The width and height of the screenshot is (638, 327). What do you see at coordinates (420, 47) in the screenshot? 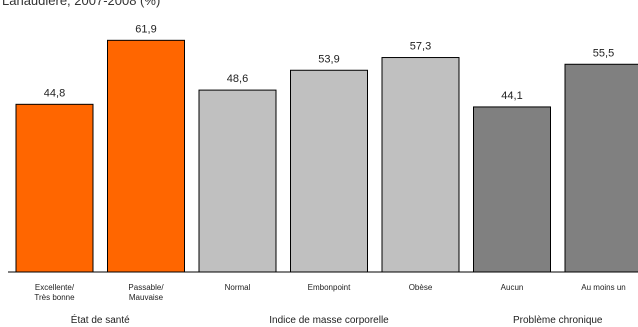
I see `bar-value-label-5: 57,3` at bounding box center [420, 47].